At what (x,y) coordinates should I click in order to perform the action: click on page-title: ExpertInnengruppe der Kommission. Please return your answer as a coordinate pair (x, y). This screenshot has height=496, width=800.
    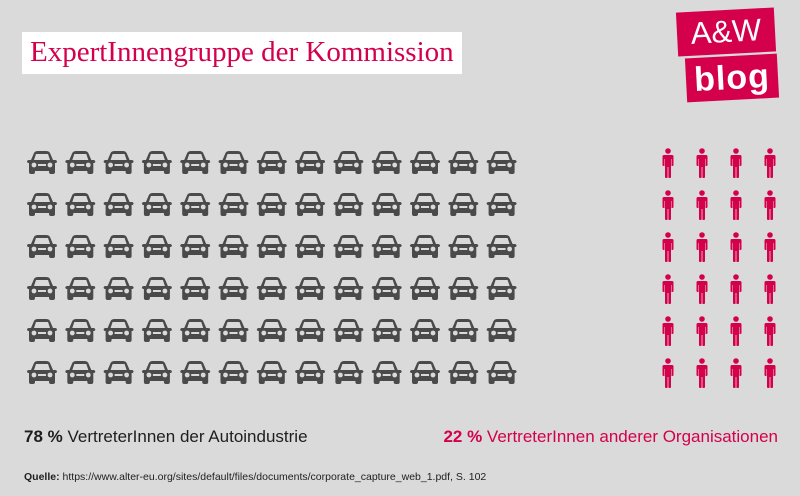
    Looking at the image, I should click on (242, 52).